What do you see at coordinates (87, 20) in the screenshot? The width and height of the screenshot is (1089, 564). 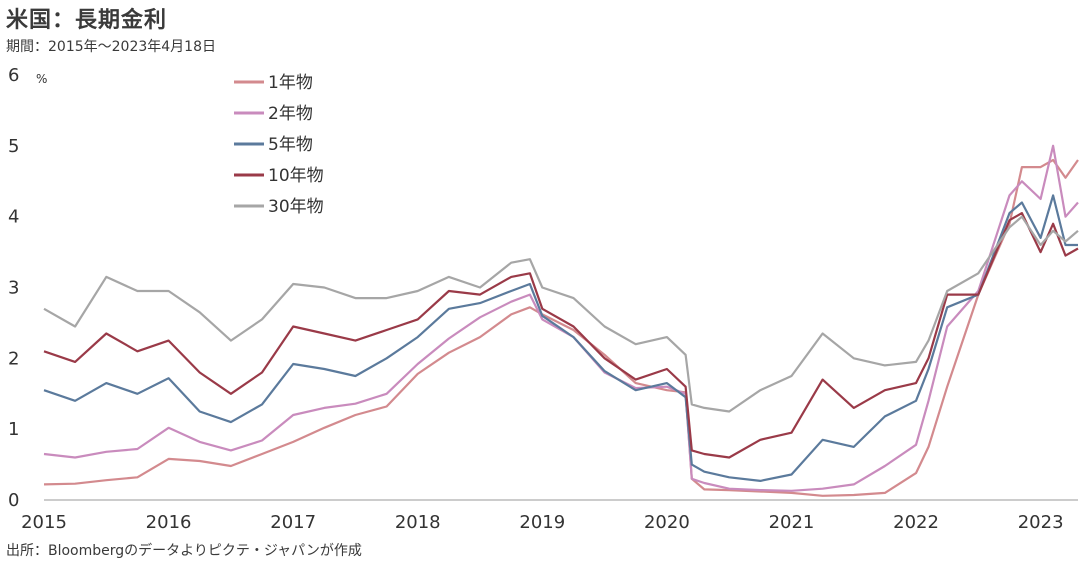 I see `chart-title: 米国：長期金利` at bounding box center [87, 20].